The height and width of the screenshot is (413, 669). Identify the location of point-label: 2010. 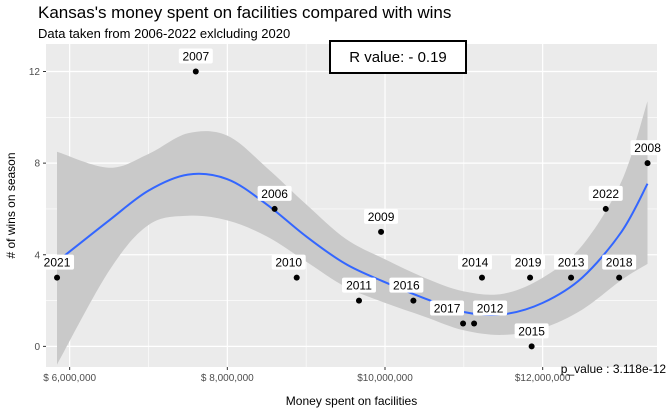
(288, 263).